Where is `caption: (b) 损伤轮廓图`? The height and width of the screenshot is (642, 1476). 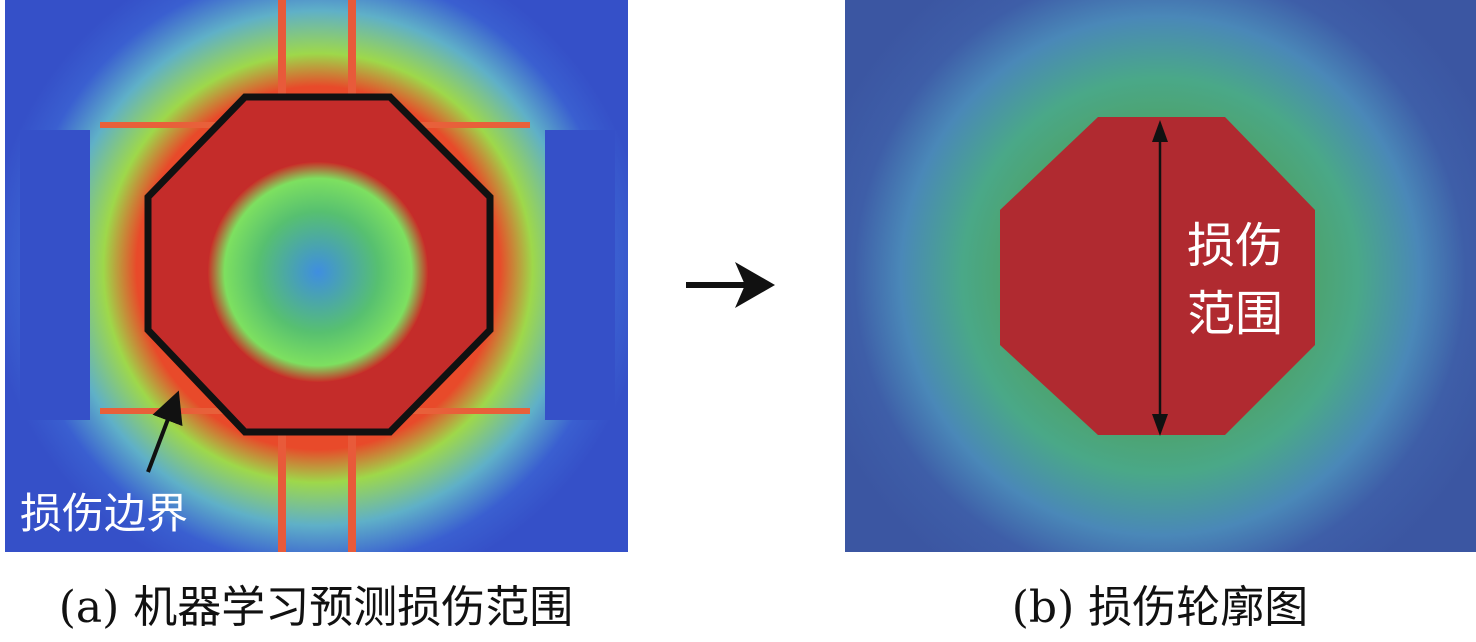 caption: (b) 损伤轮廓图 is located at coordinates (1160, 607).